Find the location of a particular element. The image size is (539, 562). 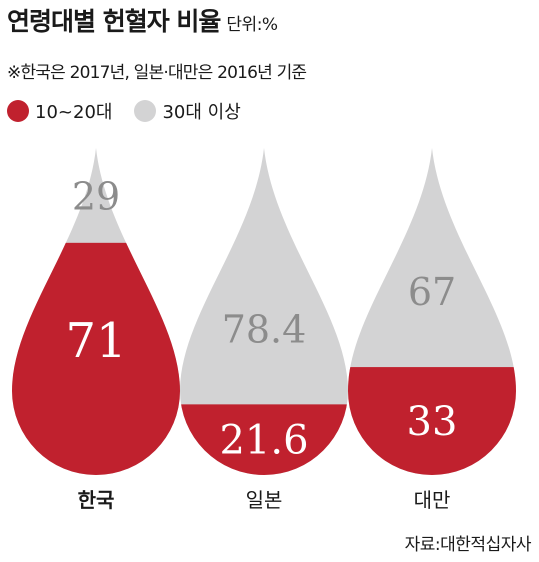

source-label: 자료:대한적십자사 is located at coordinates (468, 545).